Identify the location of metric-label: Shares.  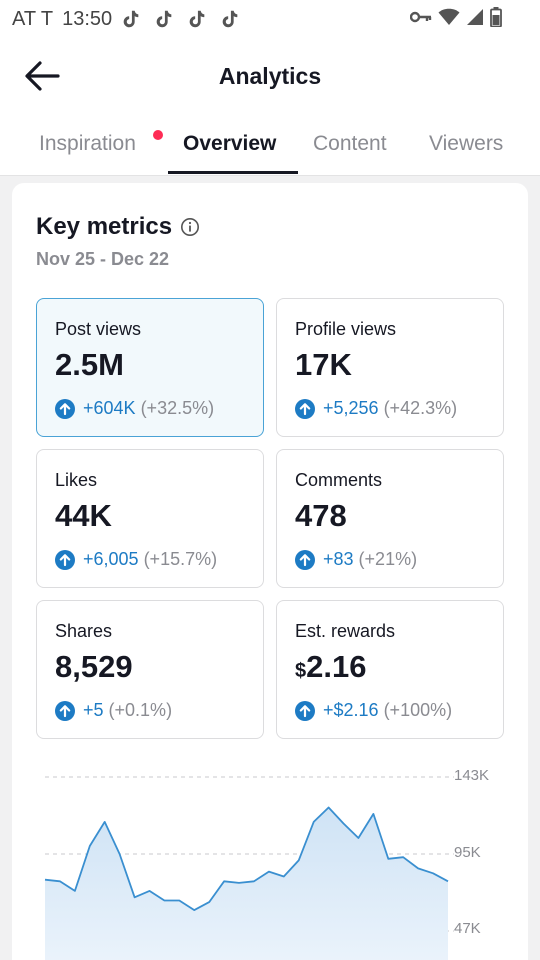
(84, 631).